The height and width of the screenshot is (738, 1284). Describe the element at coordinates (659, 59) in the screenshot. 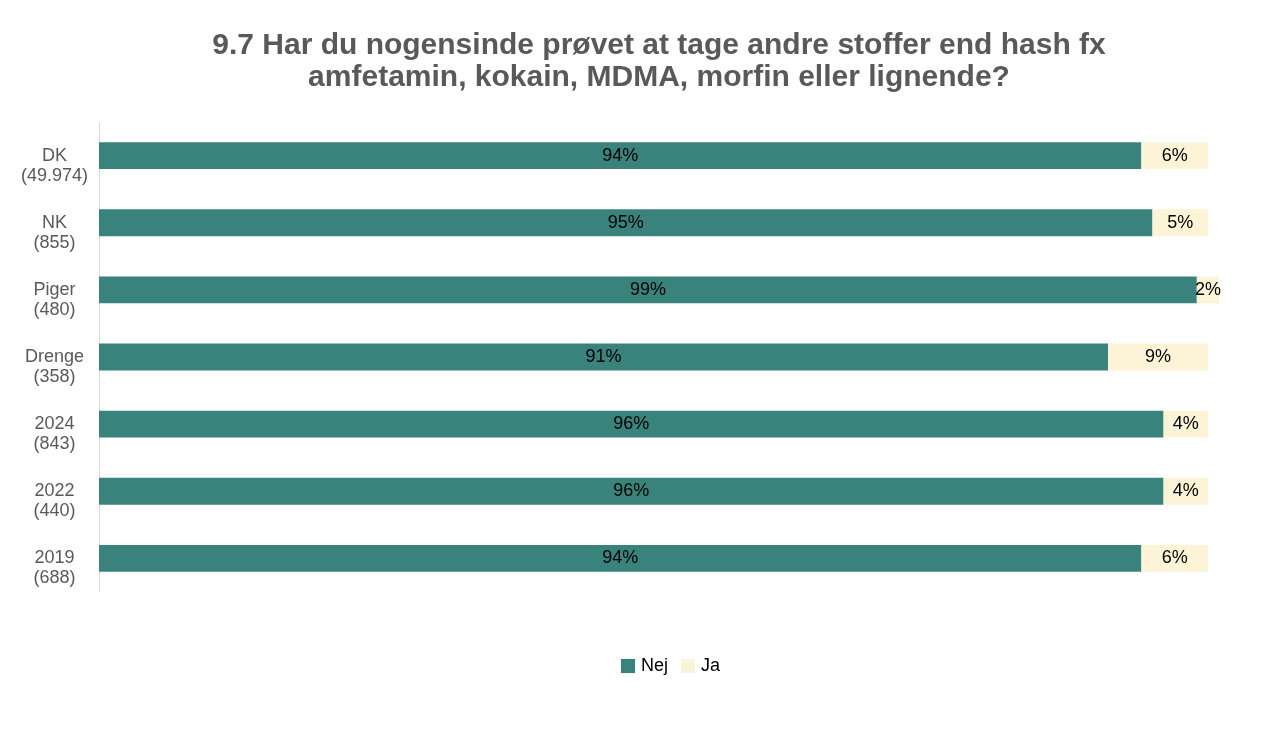

I see `chart-title: 9.7 Har du nogensinde prøvet at tage andre stoffer end hash fx amfetamin, kokain, MDMA, morfin eller lignende?` at that location.